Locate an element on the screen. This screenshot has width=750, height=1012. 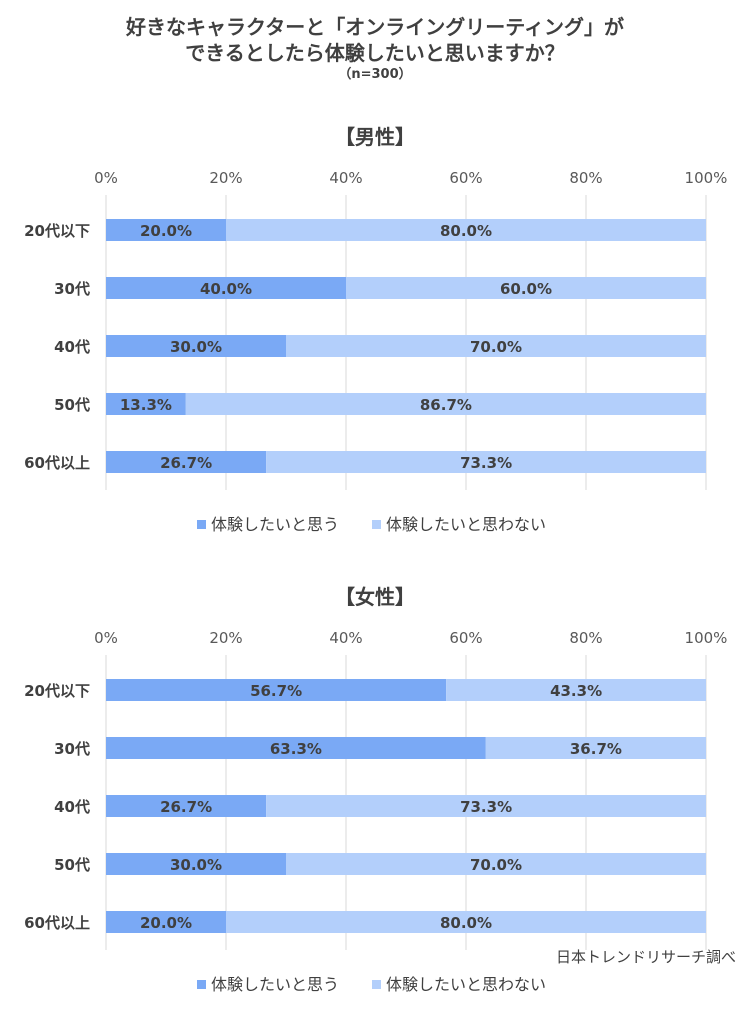
female-bar-data-label: 36.7% is located at coordinates (596, 749).